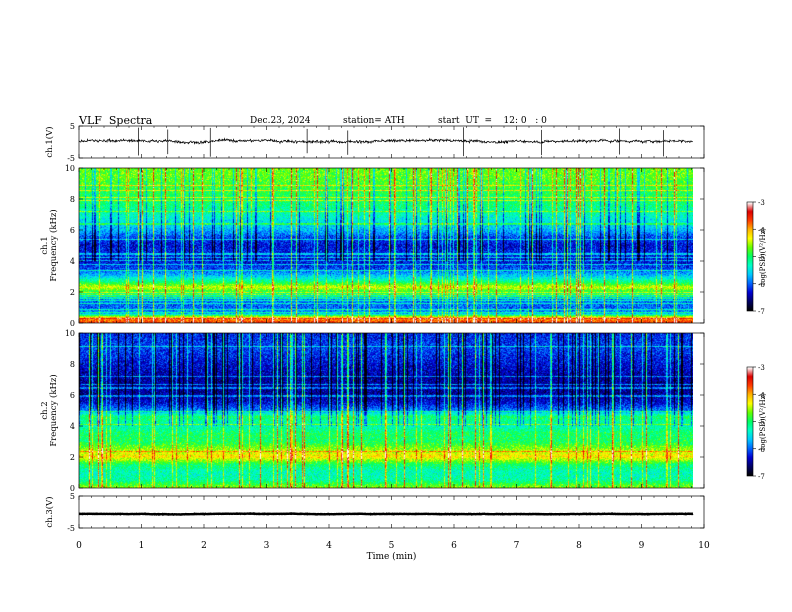  What do you see at coordinates (492, 121) in the screenshot?
I see `start-time-label: start UT = 12: 0 : 0` at bounding box center [492, 121].